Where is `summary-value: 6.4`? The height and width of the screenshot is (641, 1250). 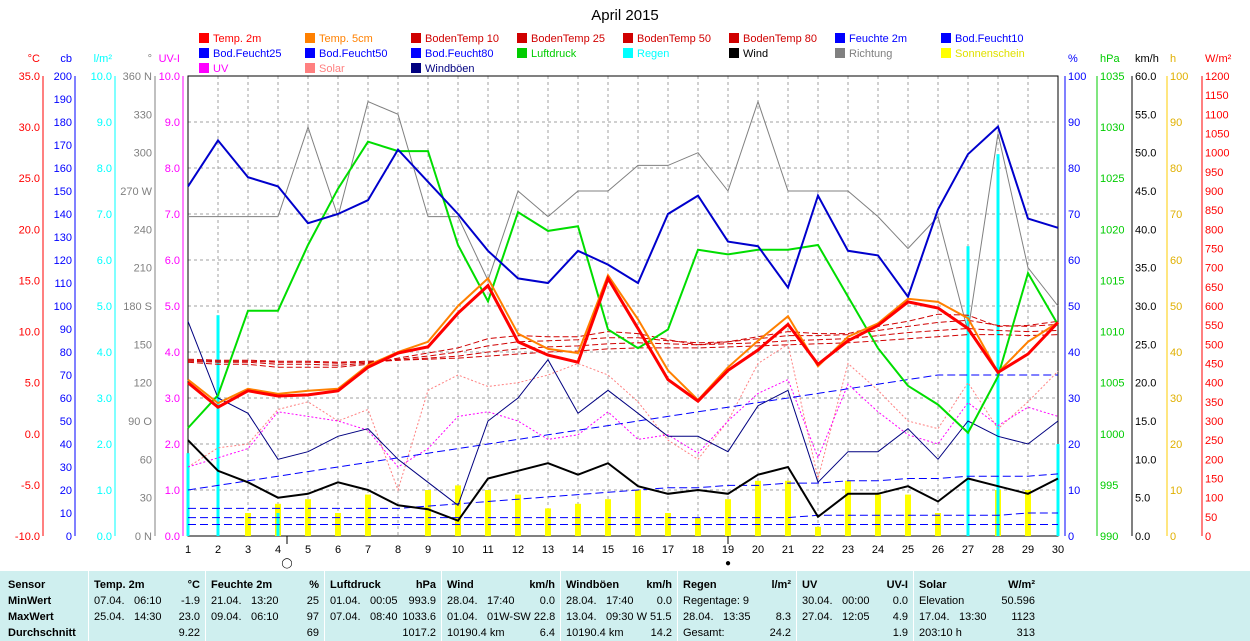
summary-value: 6.4 is located at coordinates (547, 633).